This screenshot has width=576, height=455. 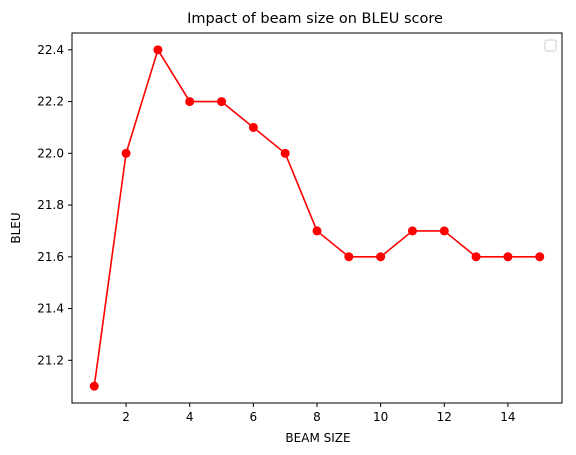 What do you see at coordinates (50, 153) in the screenshot?
I see `y-tick-label: 22.0` at bounding box center [50, 153].